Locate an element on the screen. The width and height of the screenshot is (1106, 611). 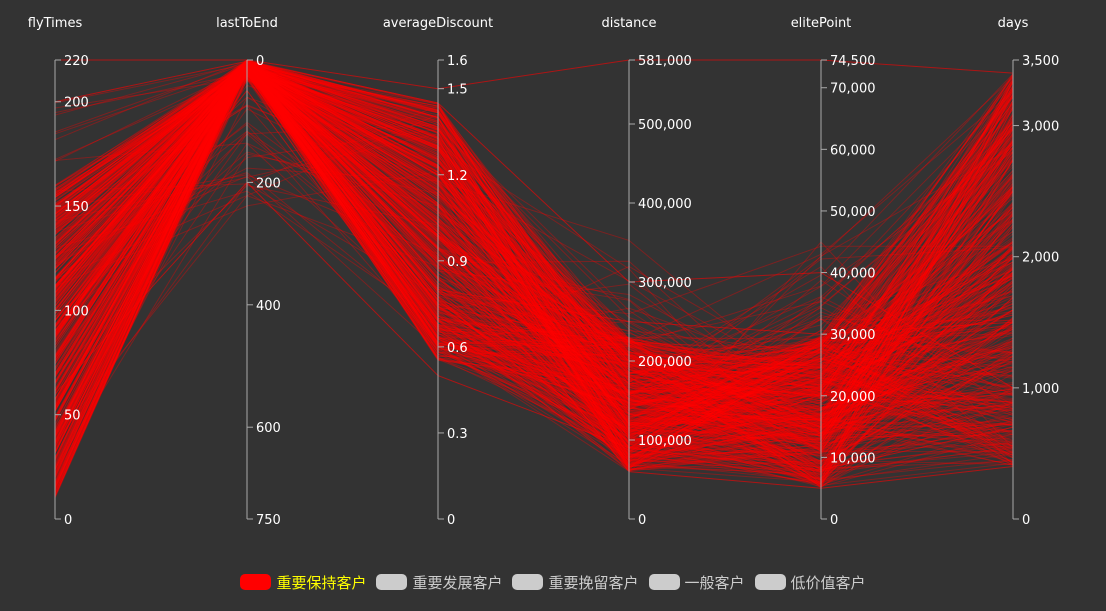
tick-label: 400 is located at coordinates (268, 306).